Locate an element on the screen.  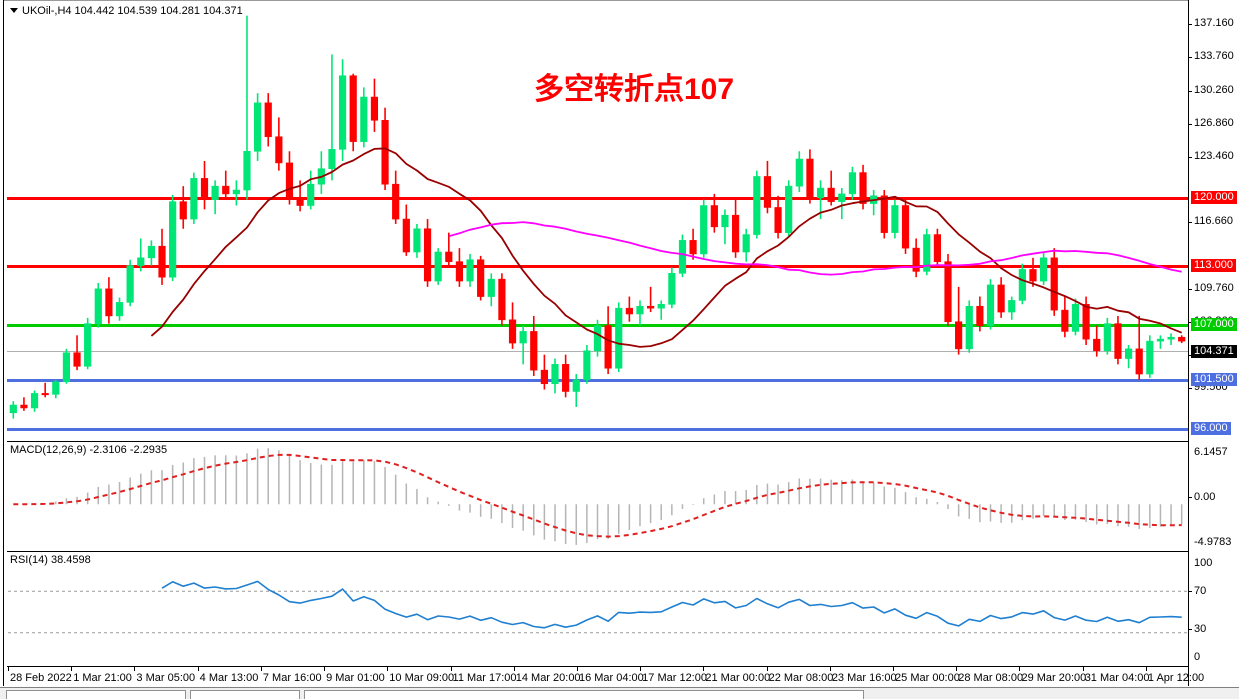
time-tick-label: 9 Mar 01:00 is located at coordinates (355, 678).